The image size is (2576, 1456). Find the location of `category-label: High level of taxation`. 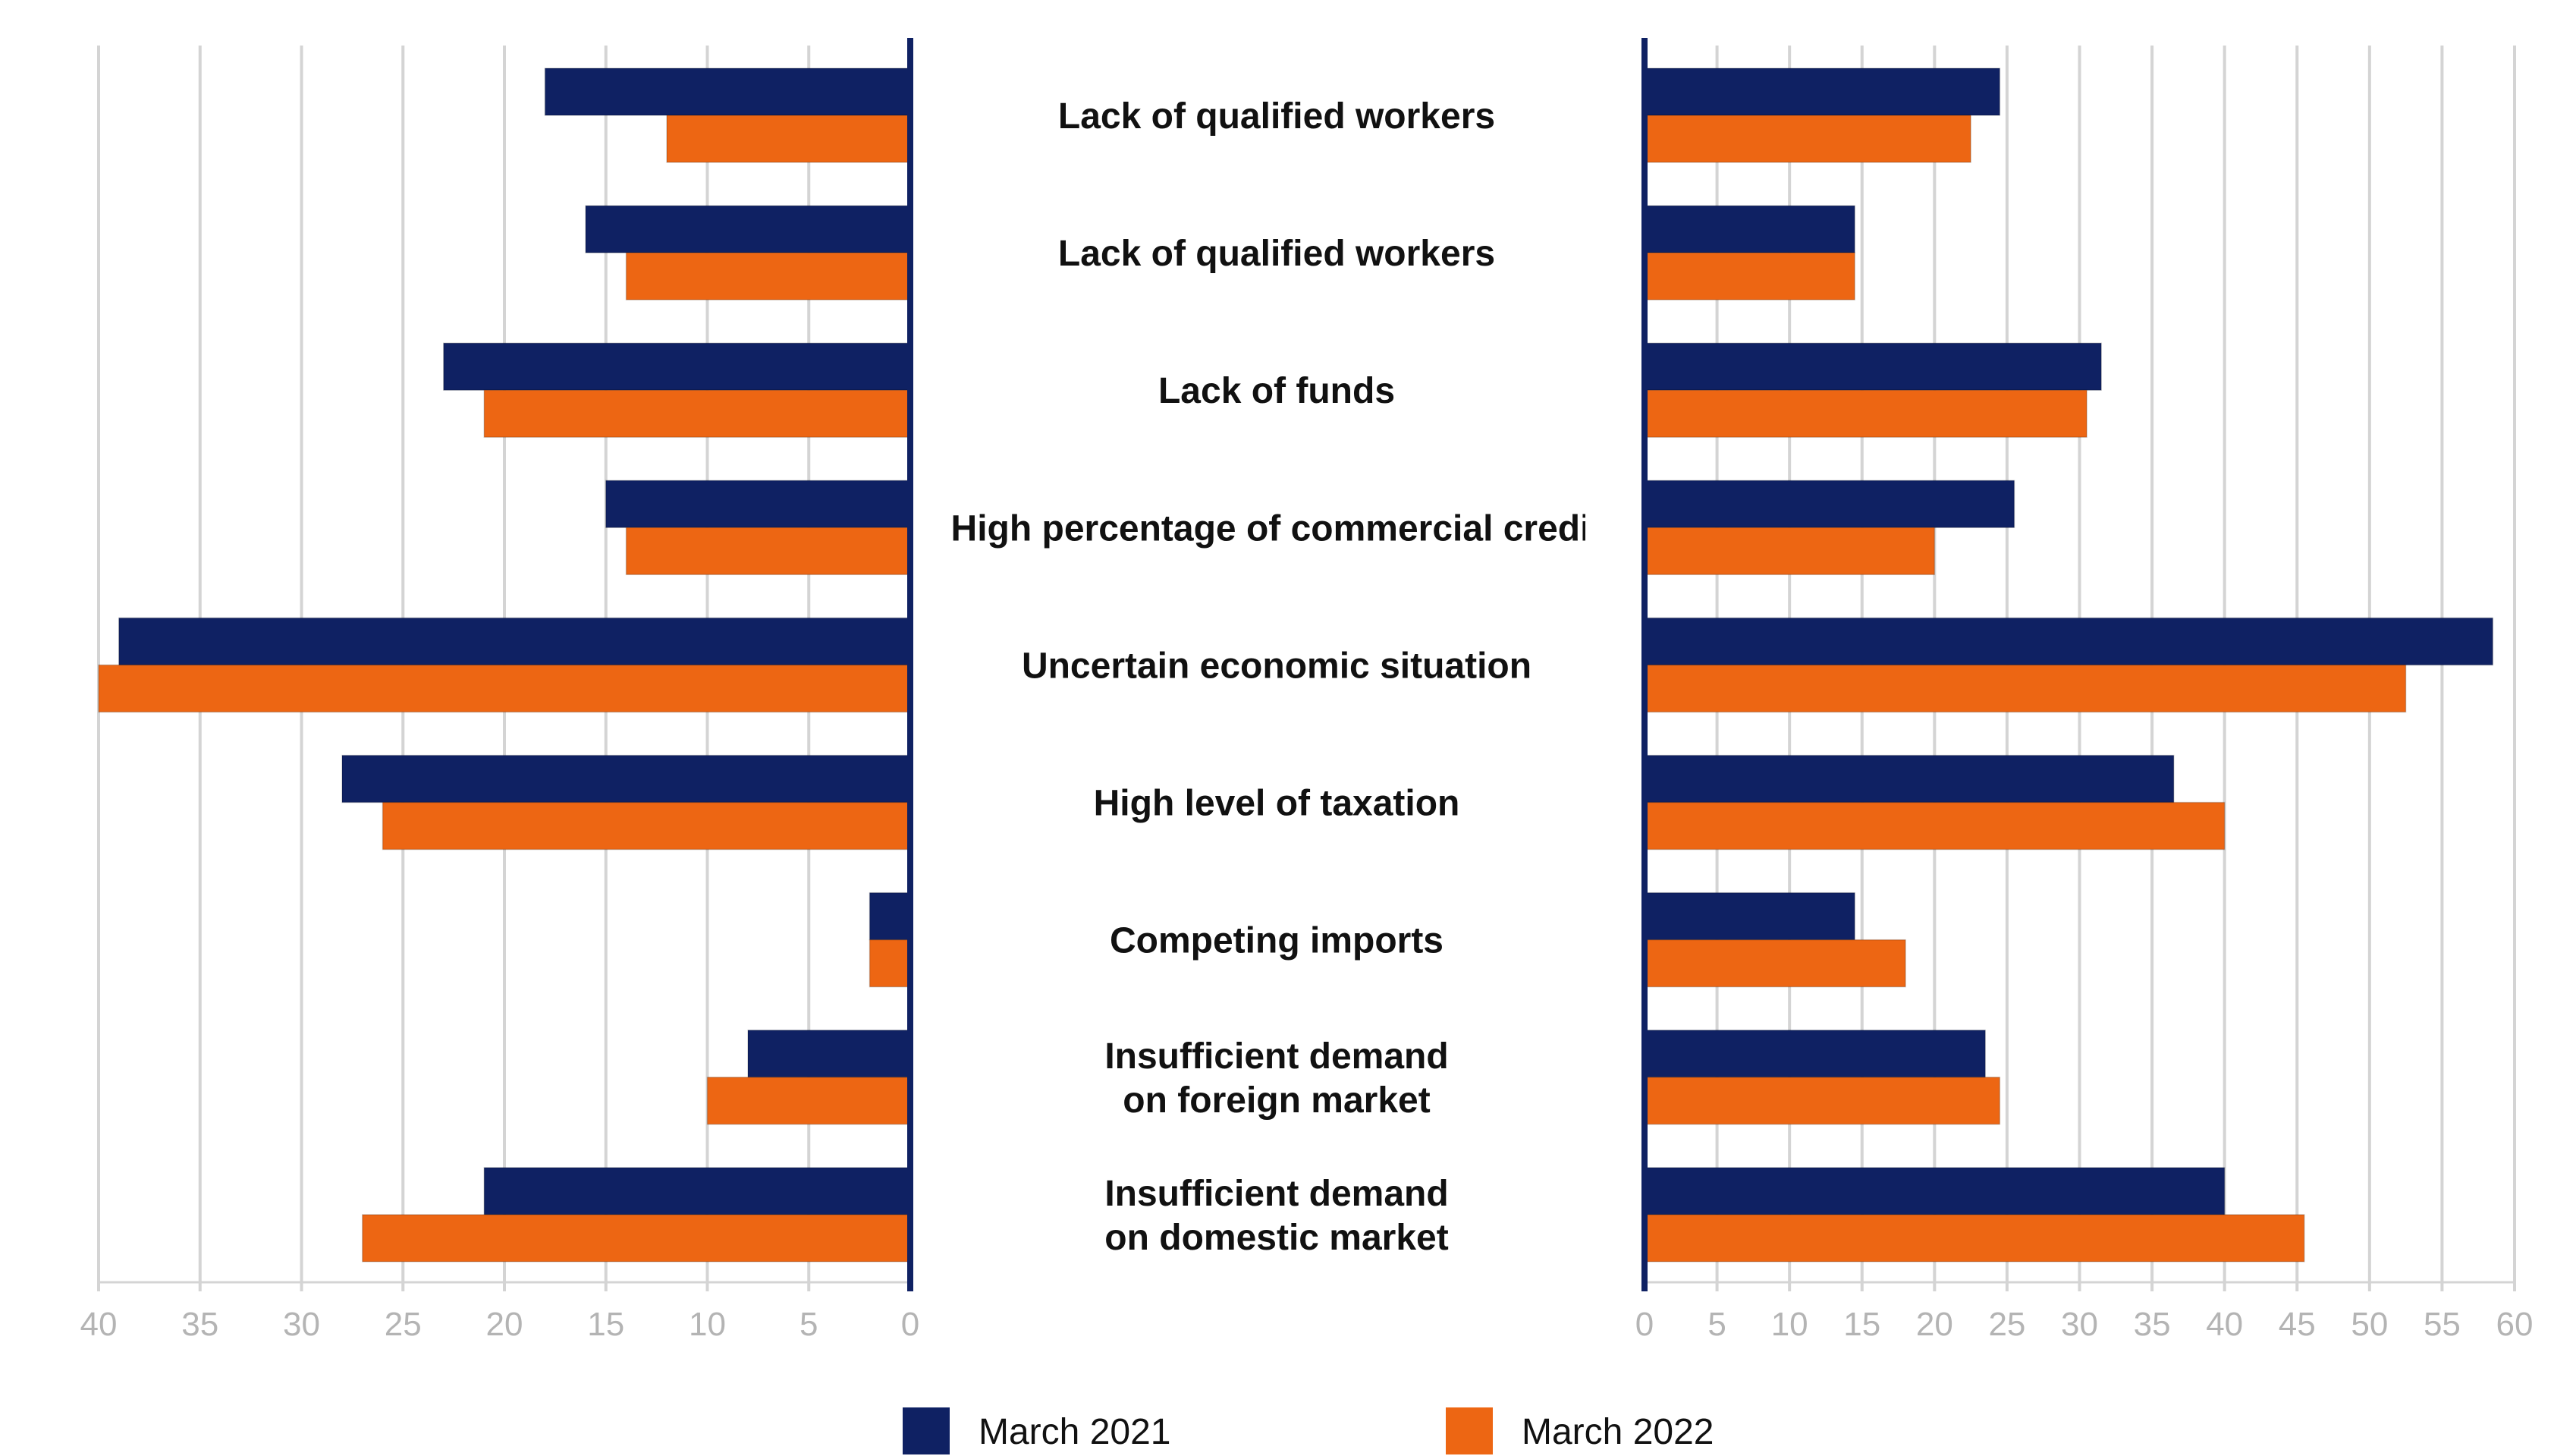

category-label: High level of taxation is located at coordinates (1277, 804).